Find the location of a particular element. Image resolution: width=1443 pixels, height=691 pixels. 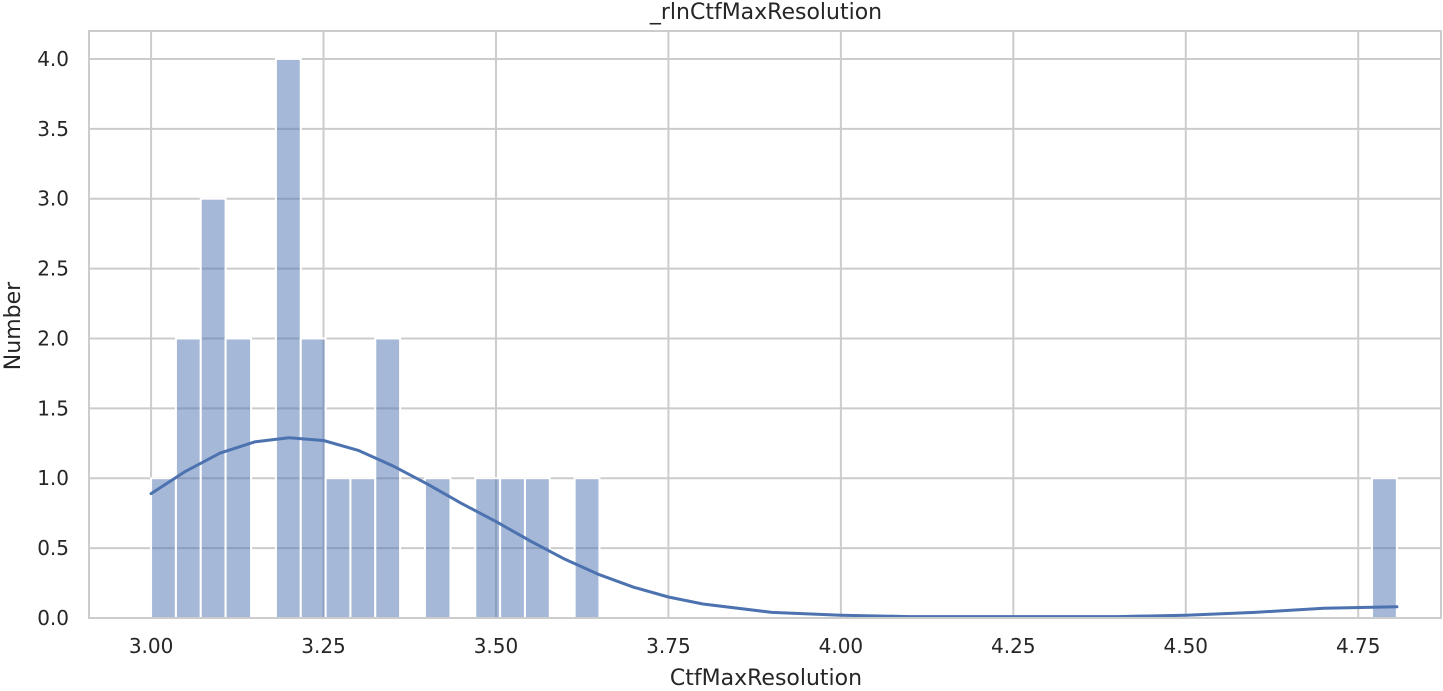

y-tick-labels: 0.0 0.5 1.0 1.5 2.0 2.5 3.0 3.5 4.0 is located at coordinates (53, 338).